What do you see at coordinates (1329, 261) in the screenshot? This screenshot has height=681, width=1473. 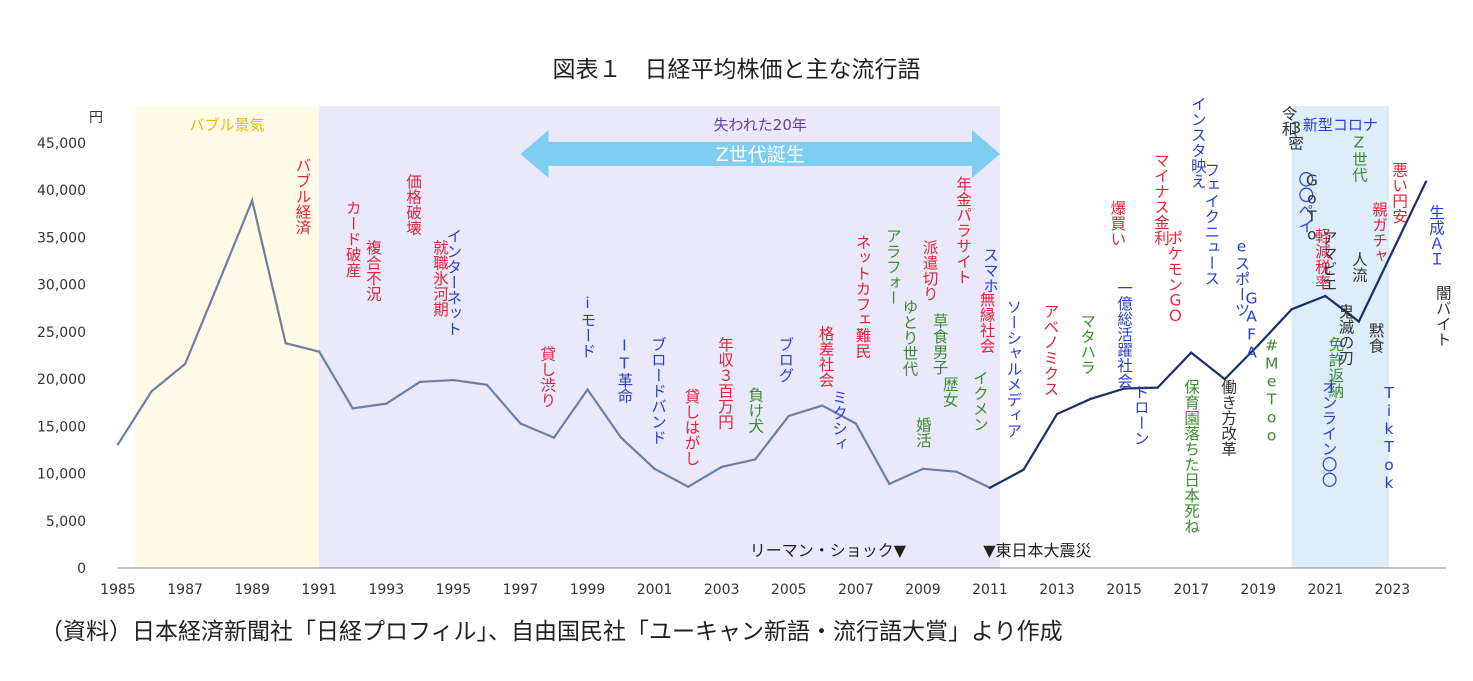 I see `buzzword-label: アマビエ` at bounding box center [1329, 261].